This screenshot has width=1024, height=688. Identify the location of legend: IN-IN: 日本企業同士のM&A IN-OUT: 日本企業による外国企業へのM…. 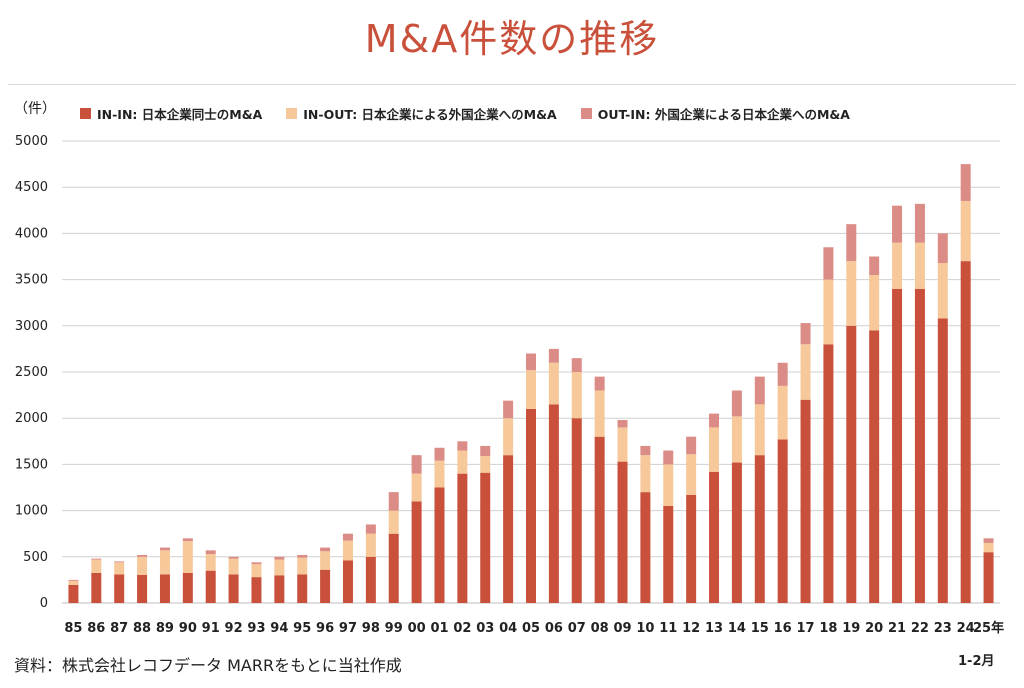
(465, 113).